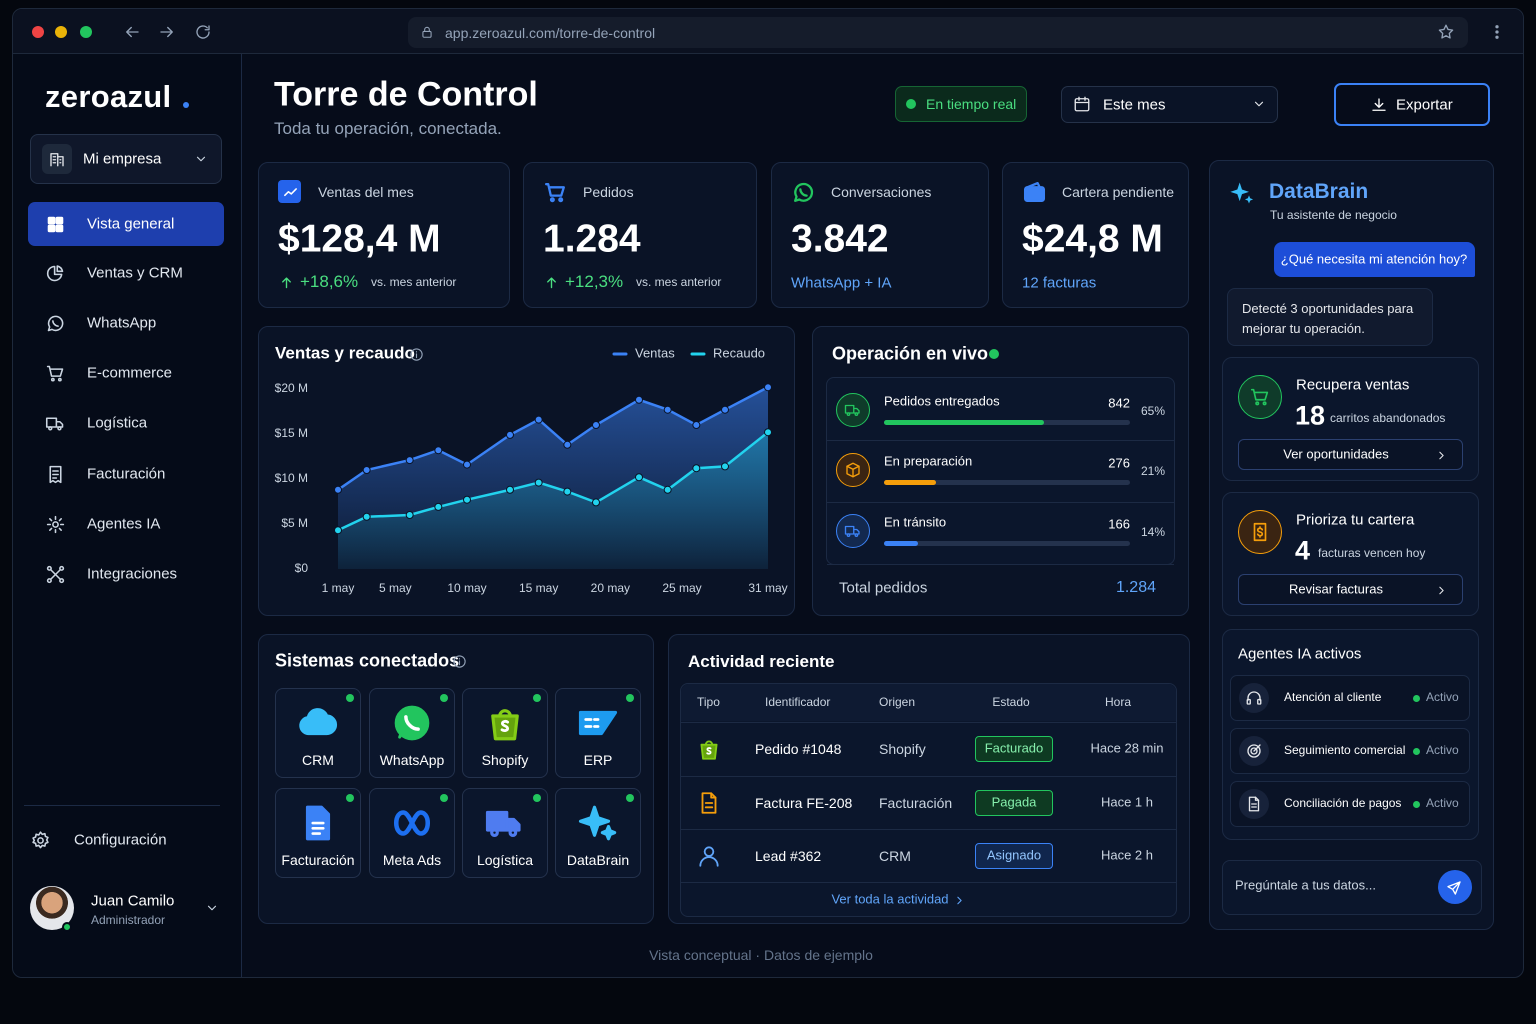 The width and height of the screenshot is (1536, 1024). Describe the element at coordinates (798, 702) in the screenshot. I see `column-header: Identificador` at that location.